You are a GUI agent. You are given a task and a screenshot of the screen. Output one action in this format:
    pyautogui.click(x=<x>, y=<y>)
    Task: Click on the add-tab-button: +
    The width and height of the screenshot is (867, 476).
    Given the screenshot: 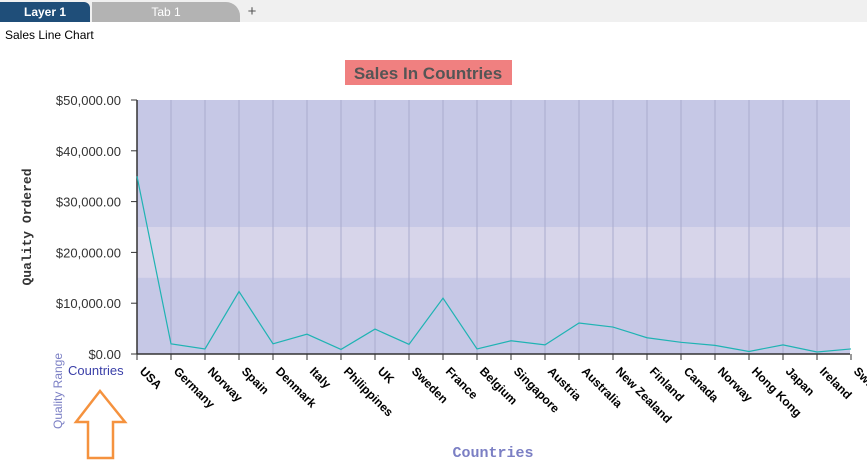 What is the action you would take?
    pyautogui.click(x=252, y=11)
    